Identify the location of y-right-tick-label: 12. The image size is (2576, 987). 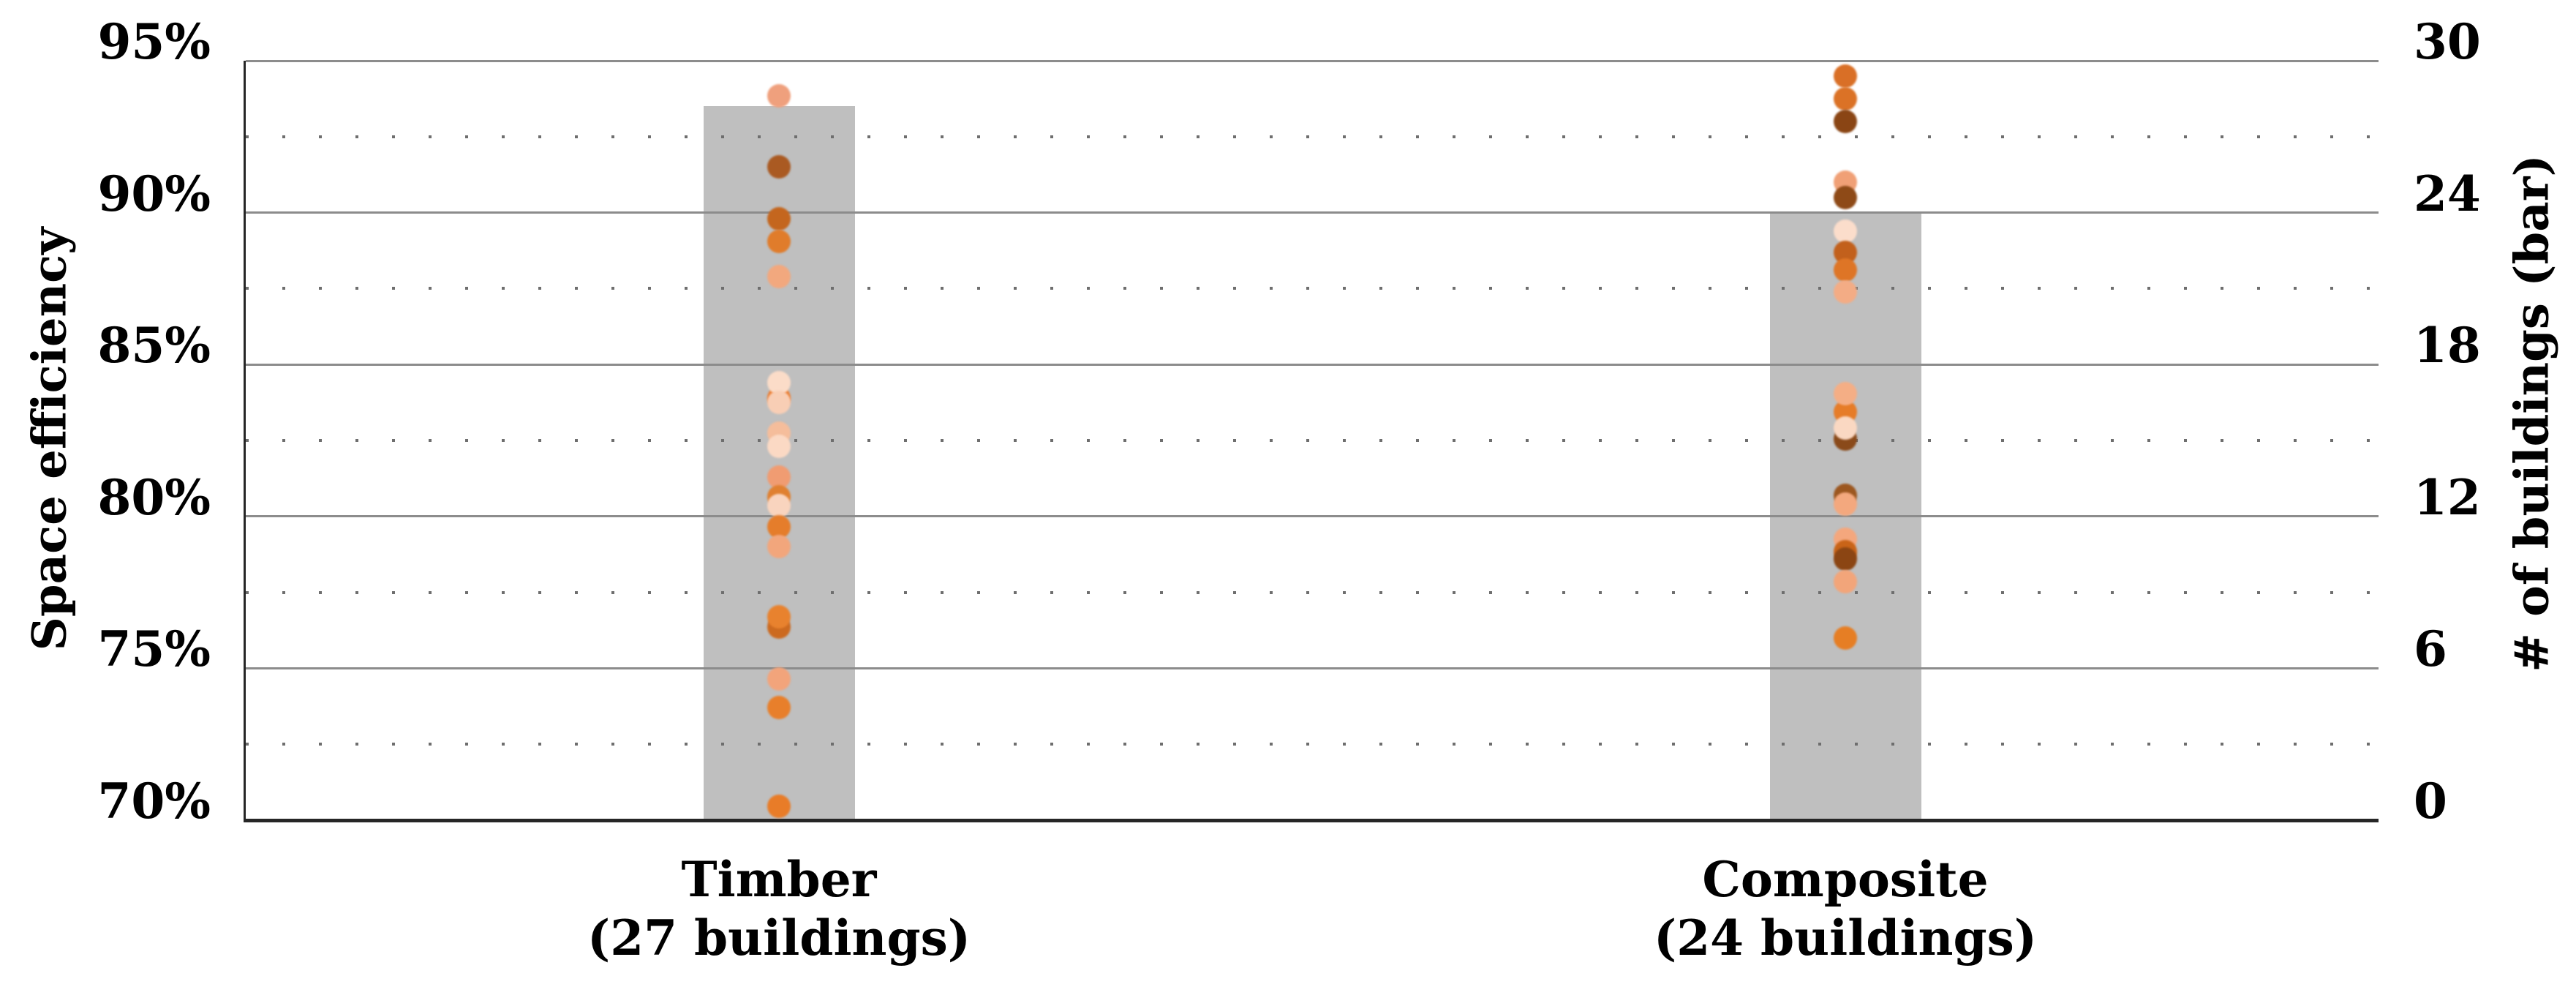
(2447, 497).